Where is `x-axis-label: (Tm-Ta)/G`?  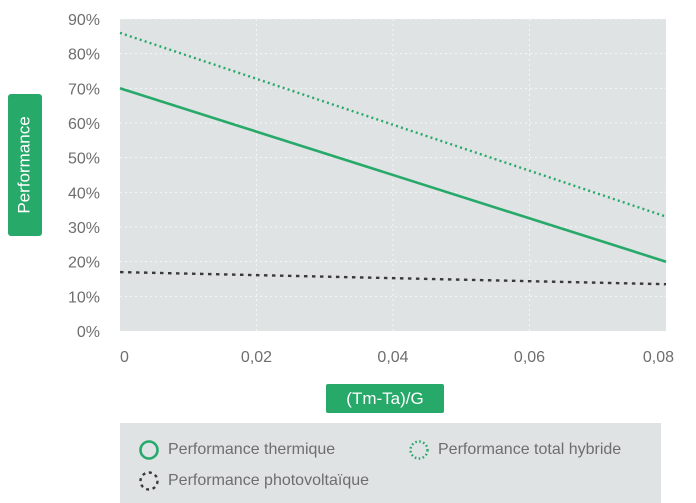
x-axis-label: (Tm-Ta)/G is located at coordinates (385, 398).